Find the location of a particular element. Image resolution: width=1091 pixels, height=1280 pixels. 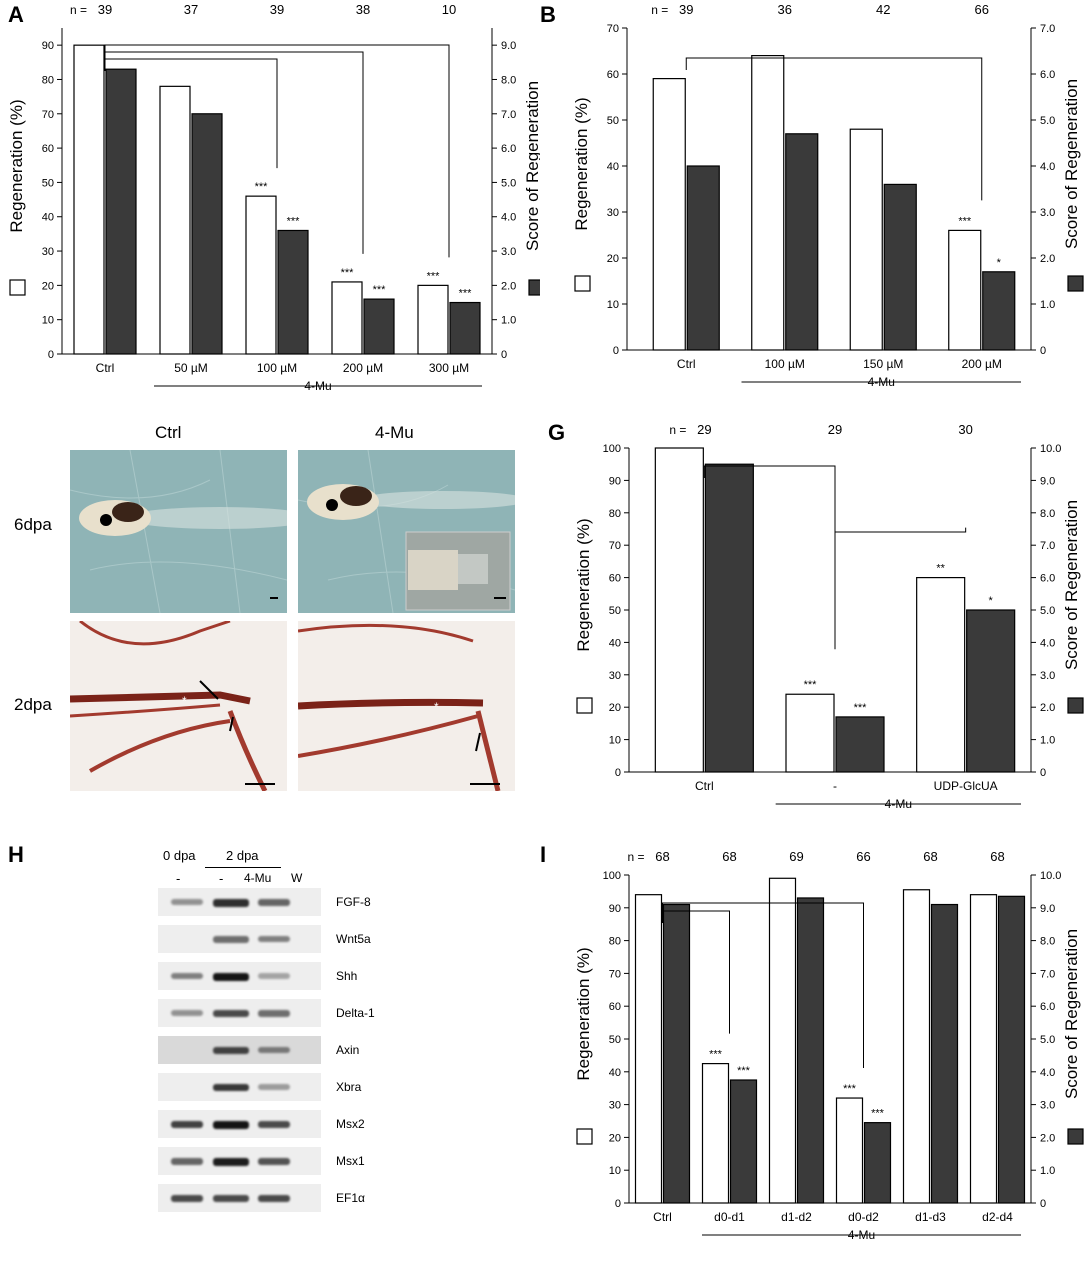

y2-tick-label: 9.0 is located at coordinates (508, 46).